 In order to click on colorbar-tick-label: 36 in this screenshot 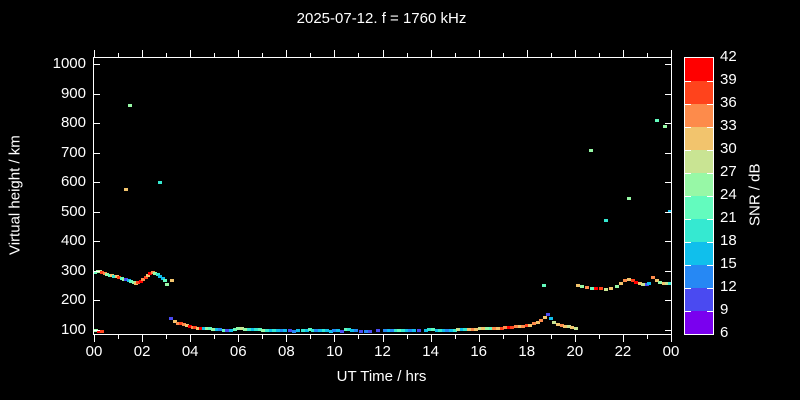, I will do `click(728, 102)`.